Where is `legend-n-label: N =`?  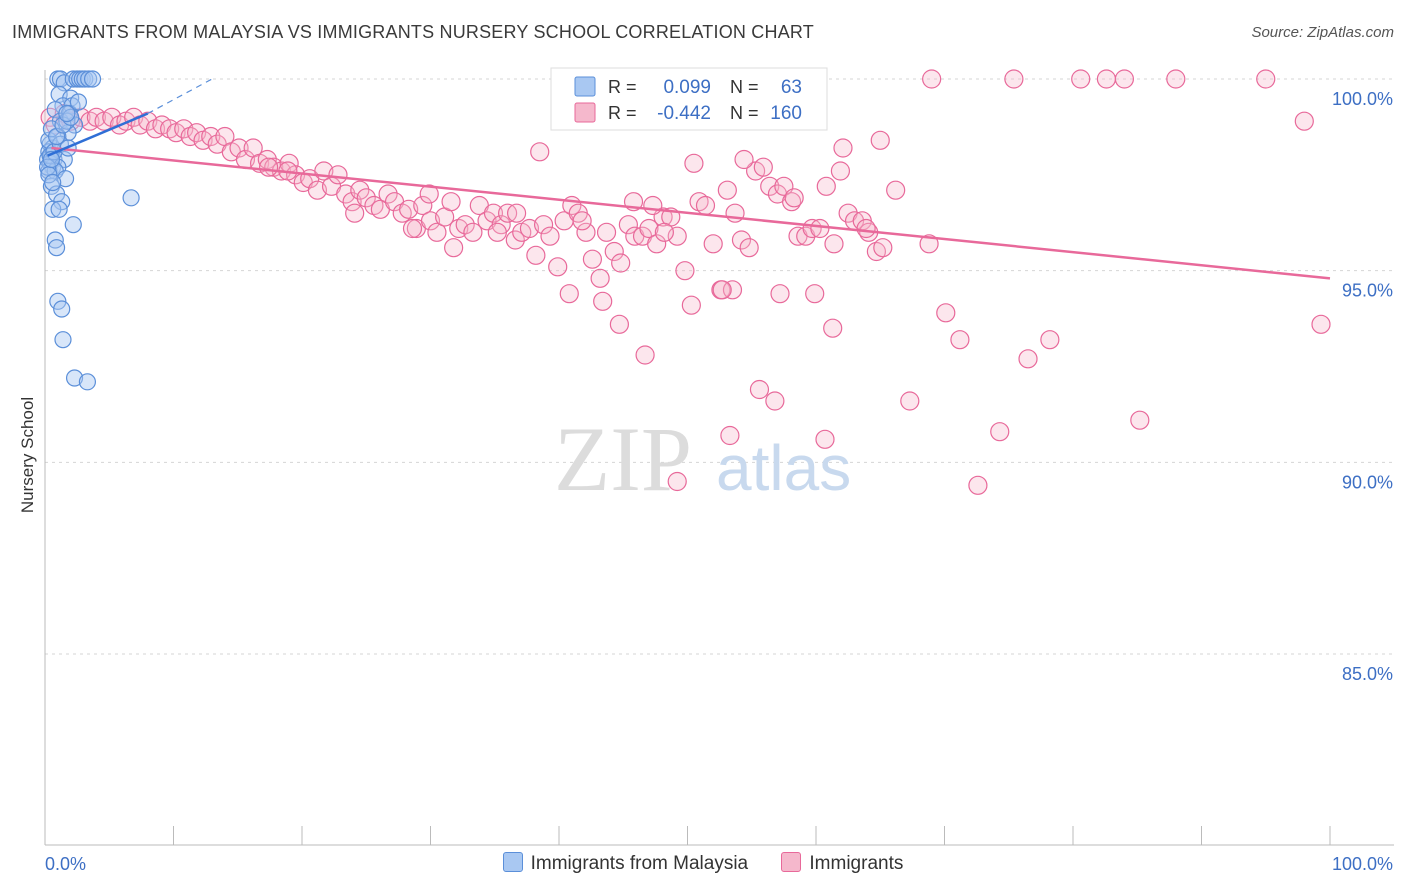
legend-n-label: N = is located at coordinates (744, 113).